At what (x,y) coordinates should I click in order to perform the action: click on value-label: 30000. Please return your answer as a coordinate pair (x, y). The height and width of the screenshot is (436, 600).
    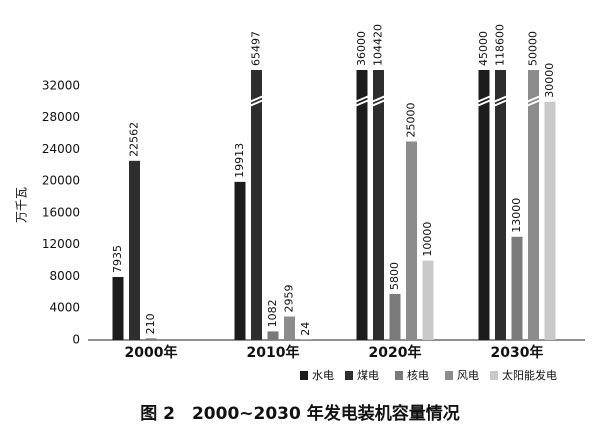
    Looking at the image, I should click on (549, 80).